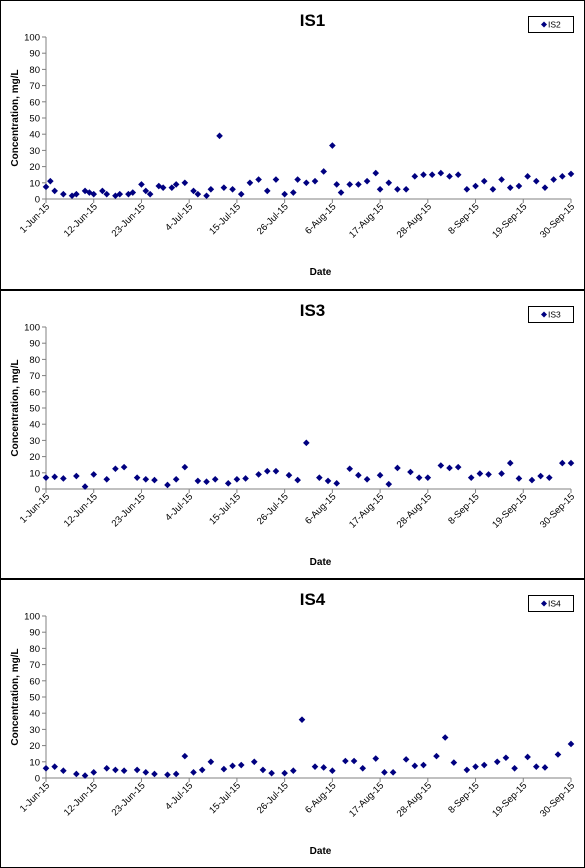  What do you see at coordinates (34, 473) in the screenshot?
I see `y-tick-label: 10` at bounding box center [34, 473].